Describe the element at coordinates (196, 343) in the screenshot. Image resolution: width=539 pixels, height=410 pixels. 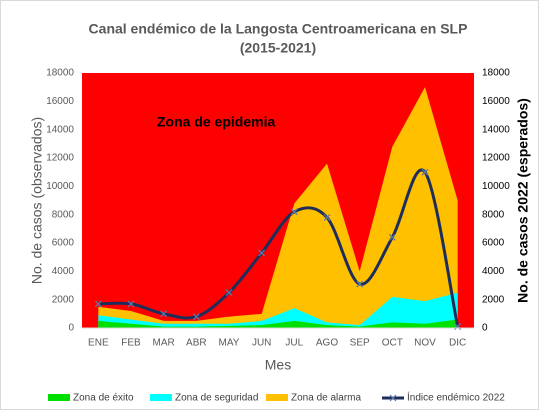
I see `x-tick-label: ABR` at that location.